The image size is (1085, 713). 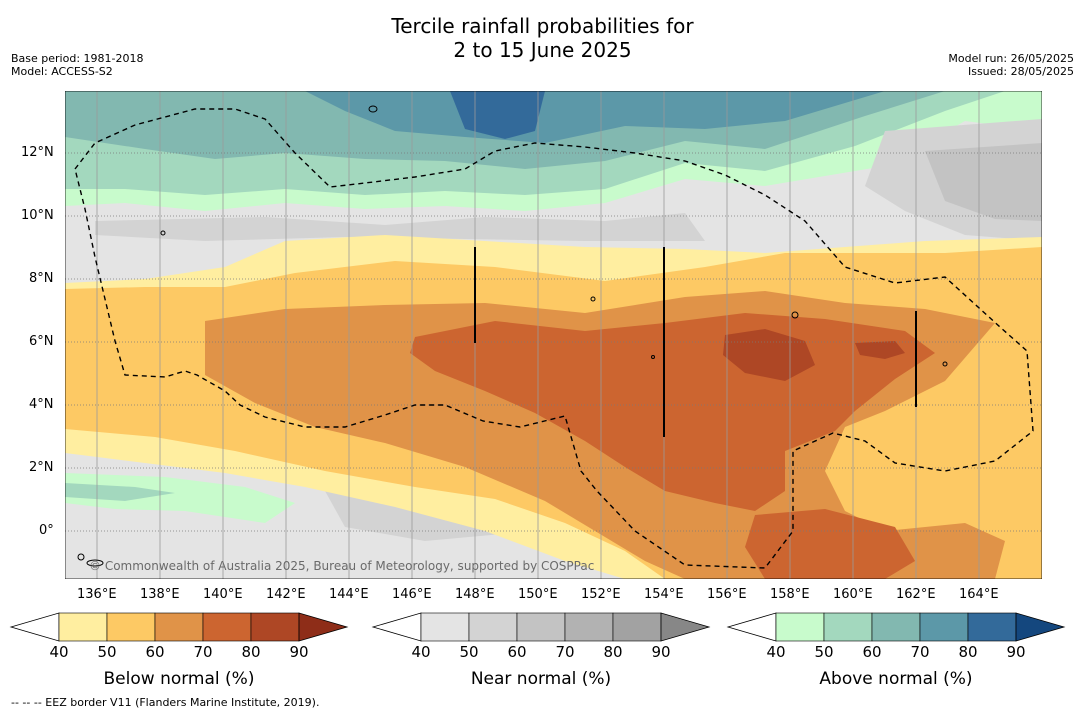 What do you see at coordinates (469, 652) in the screenshot?
I see `colorbar-near-tick: 50` at bounding box center [469, 652].